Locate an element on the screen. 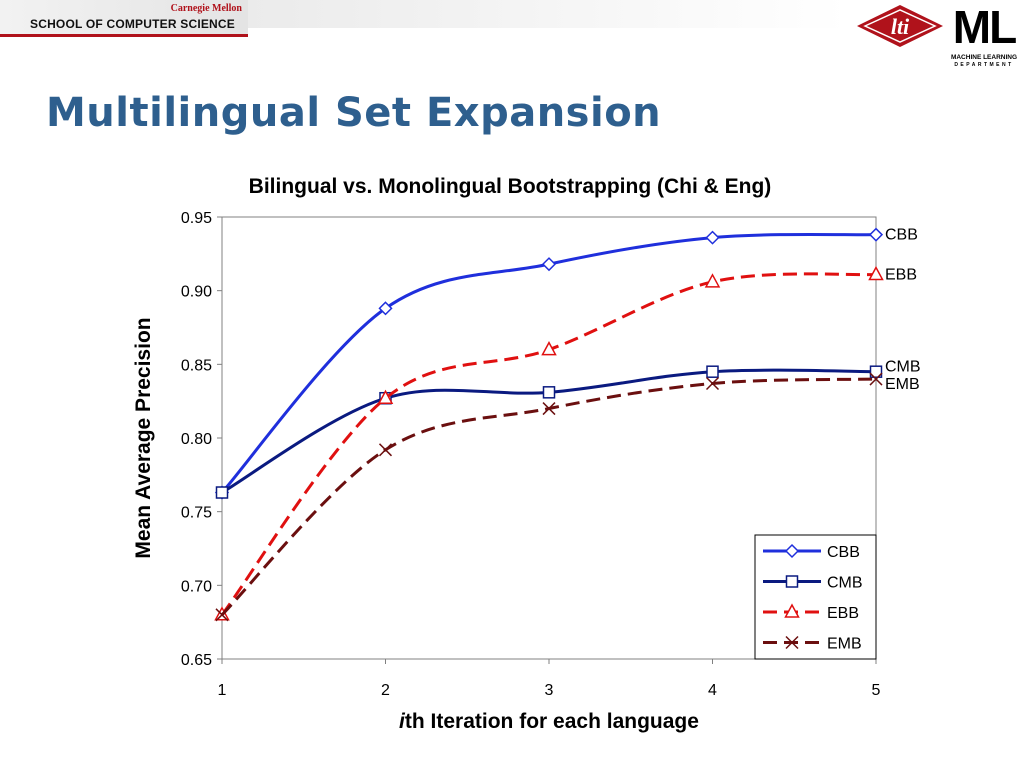 The width and height of the screenshot is (1024, 768). legend-item-cmb: CMB is located at coordinates (813, 583).